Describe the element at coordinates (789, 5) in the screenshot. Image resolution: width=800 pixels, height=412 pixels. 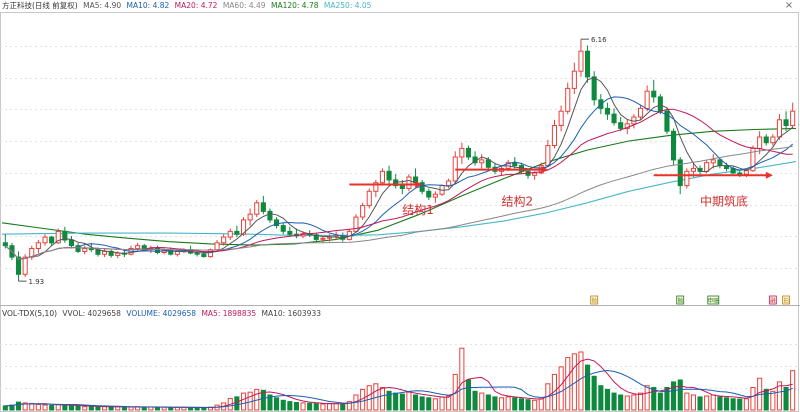
I see `close-icon: ×` at that location.